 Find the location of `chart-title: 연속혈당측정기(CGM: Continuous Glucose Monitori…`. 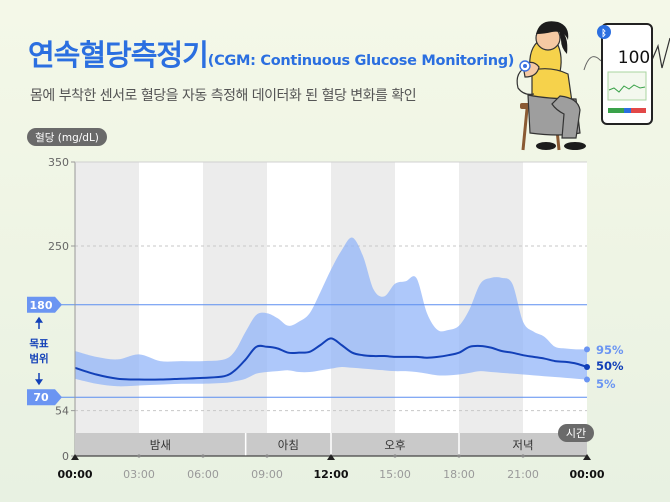

chart-title: 연속혈당측정기(CGM: Continuous Glucose Monitori… is located at coordinates (271, 53).